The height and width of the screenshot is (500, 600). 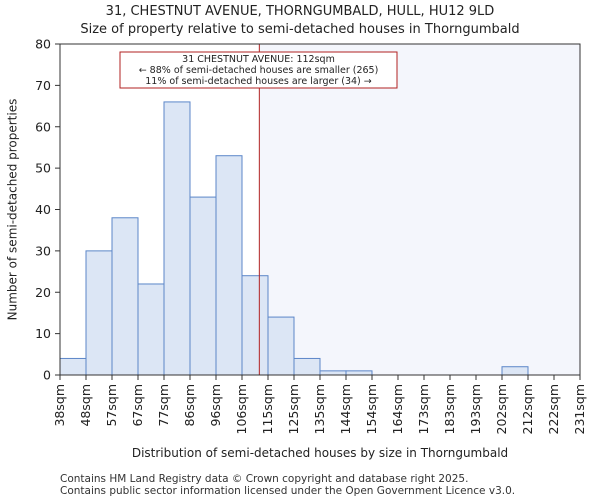 I want to click on bar-57sqm, so click(x=125, y=296).